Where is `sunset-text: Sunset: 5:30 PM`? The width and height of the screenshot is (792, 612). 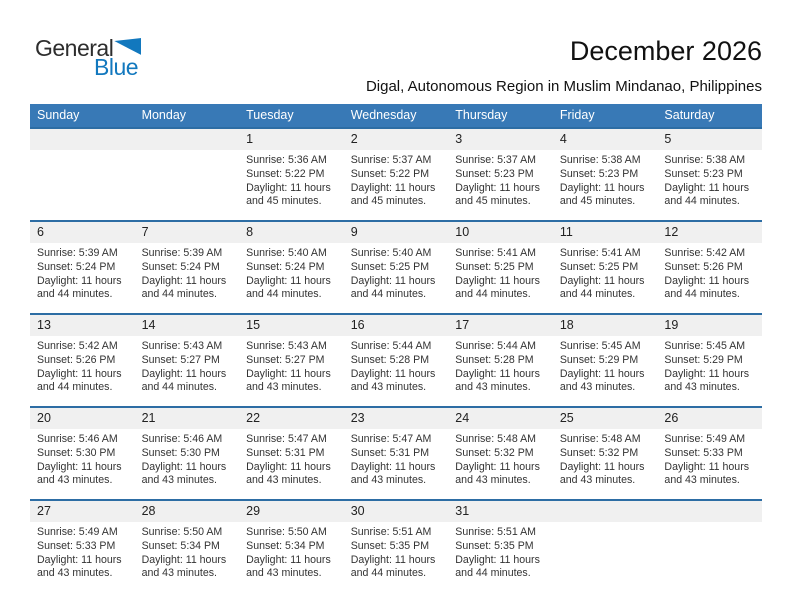
sunset-text: Sunset: 5:30 PM is located at coordinates (76, 452).